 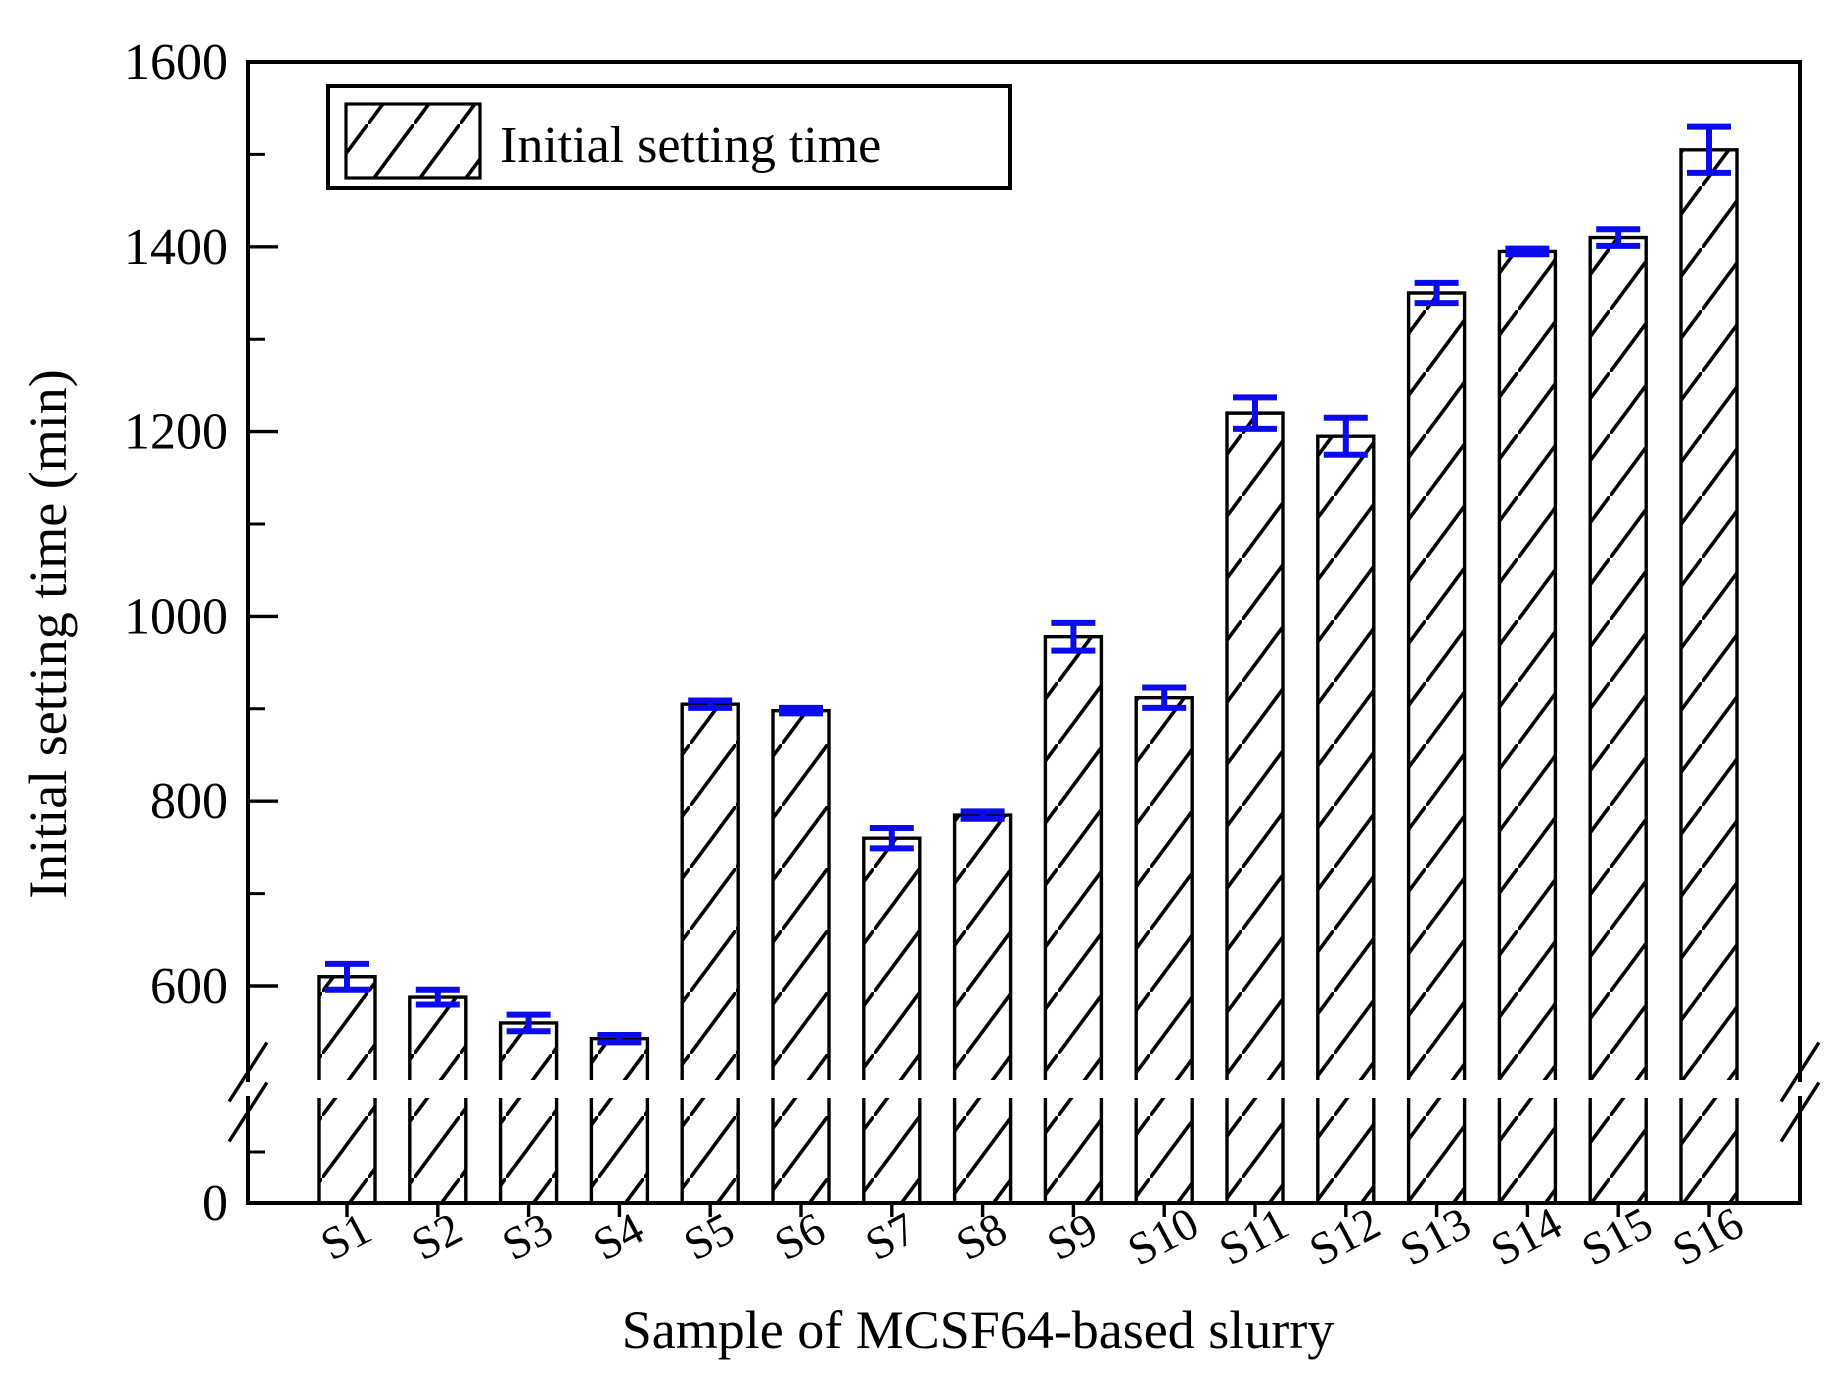 What do you see at coordinates (1255, 807) in the screenshot?
I see `bar-S11` at bounding box center [1255, 807].